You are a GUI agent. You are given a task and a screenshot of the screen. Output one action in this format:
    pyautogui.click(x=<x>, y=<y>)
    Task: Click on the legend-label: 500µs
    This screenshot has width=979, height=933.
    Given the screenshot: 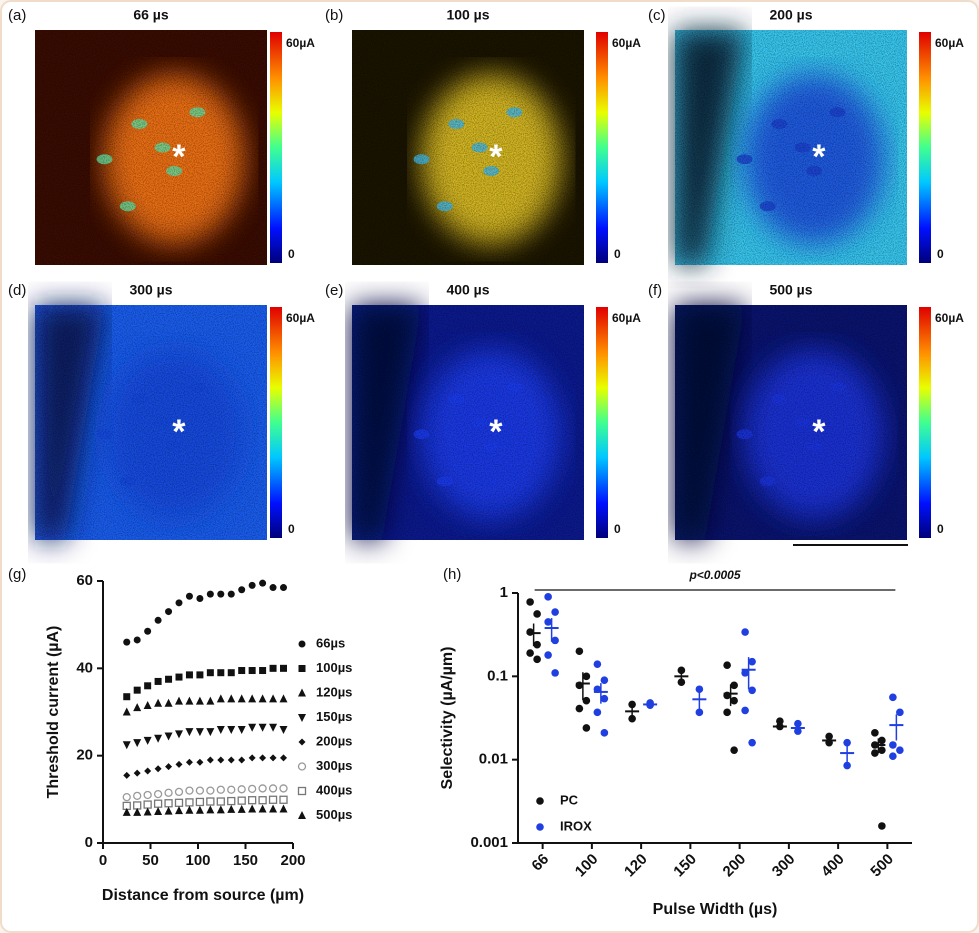 What is the action you would take?
    pyautogui.click(x=334, y=814)
    